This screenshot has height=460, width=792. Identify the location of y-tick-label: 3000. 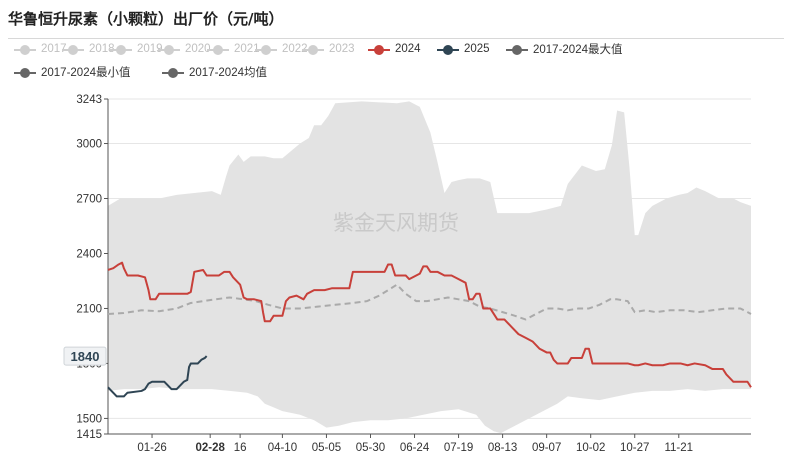
(89, 145).